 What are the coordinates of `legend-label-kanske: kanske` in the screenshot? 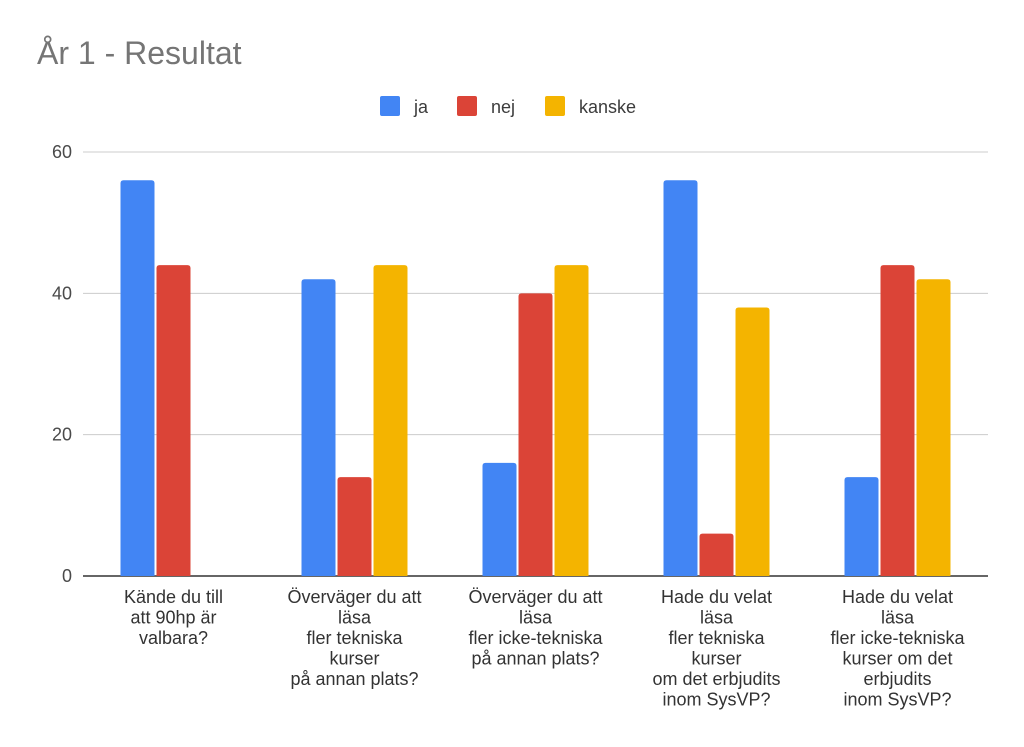 It's located at (607, 107).